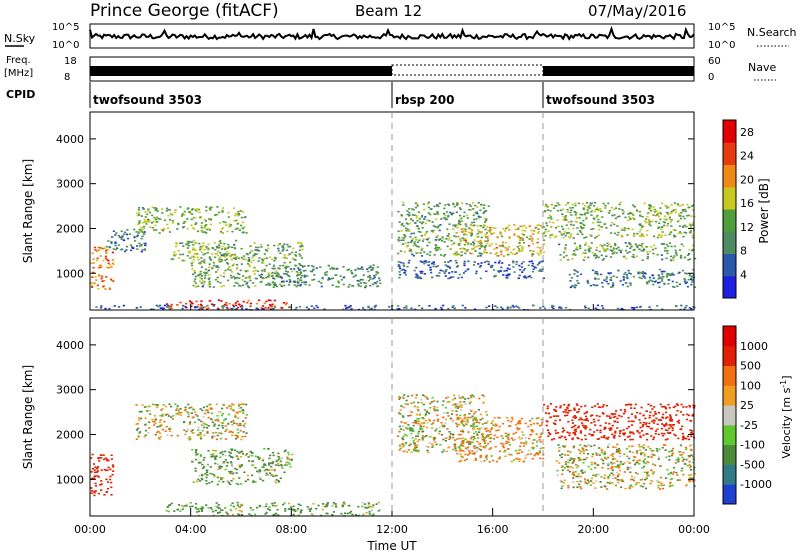 The height and width of the screenshot is (554, 800). What do you see at coordinates (752, 464) in the screenshot?
I see `velocity-colorbar-tick-6: -500` at bounding box center [752, 464].